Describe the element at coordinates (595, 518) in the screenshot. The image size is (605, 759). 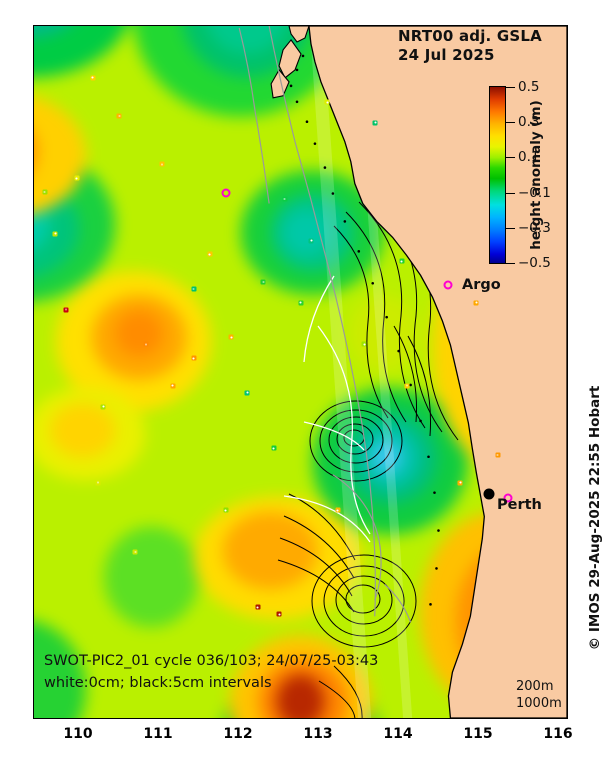
I see `imos-credit-text: © IMOS 29-Aug-2025 22:55 Hobart` at that location.